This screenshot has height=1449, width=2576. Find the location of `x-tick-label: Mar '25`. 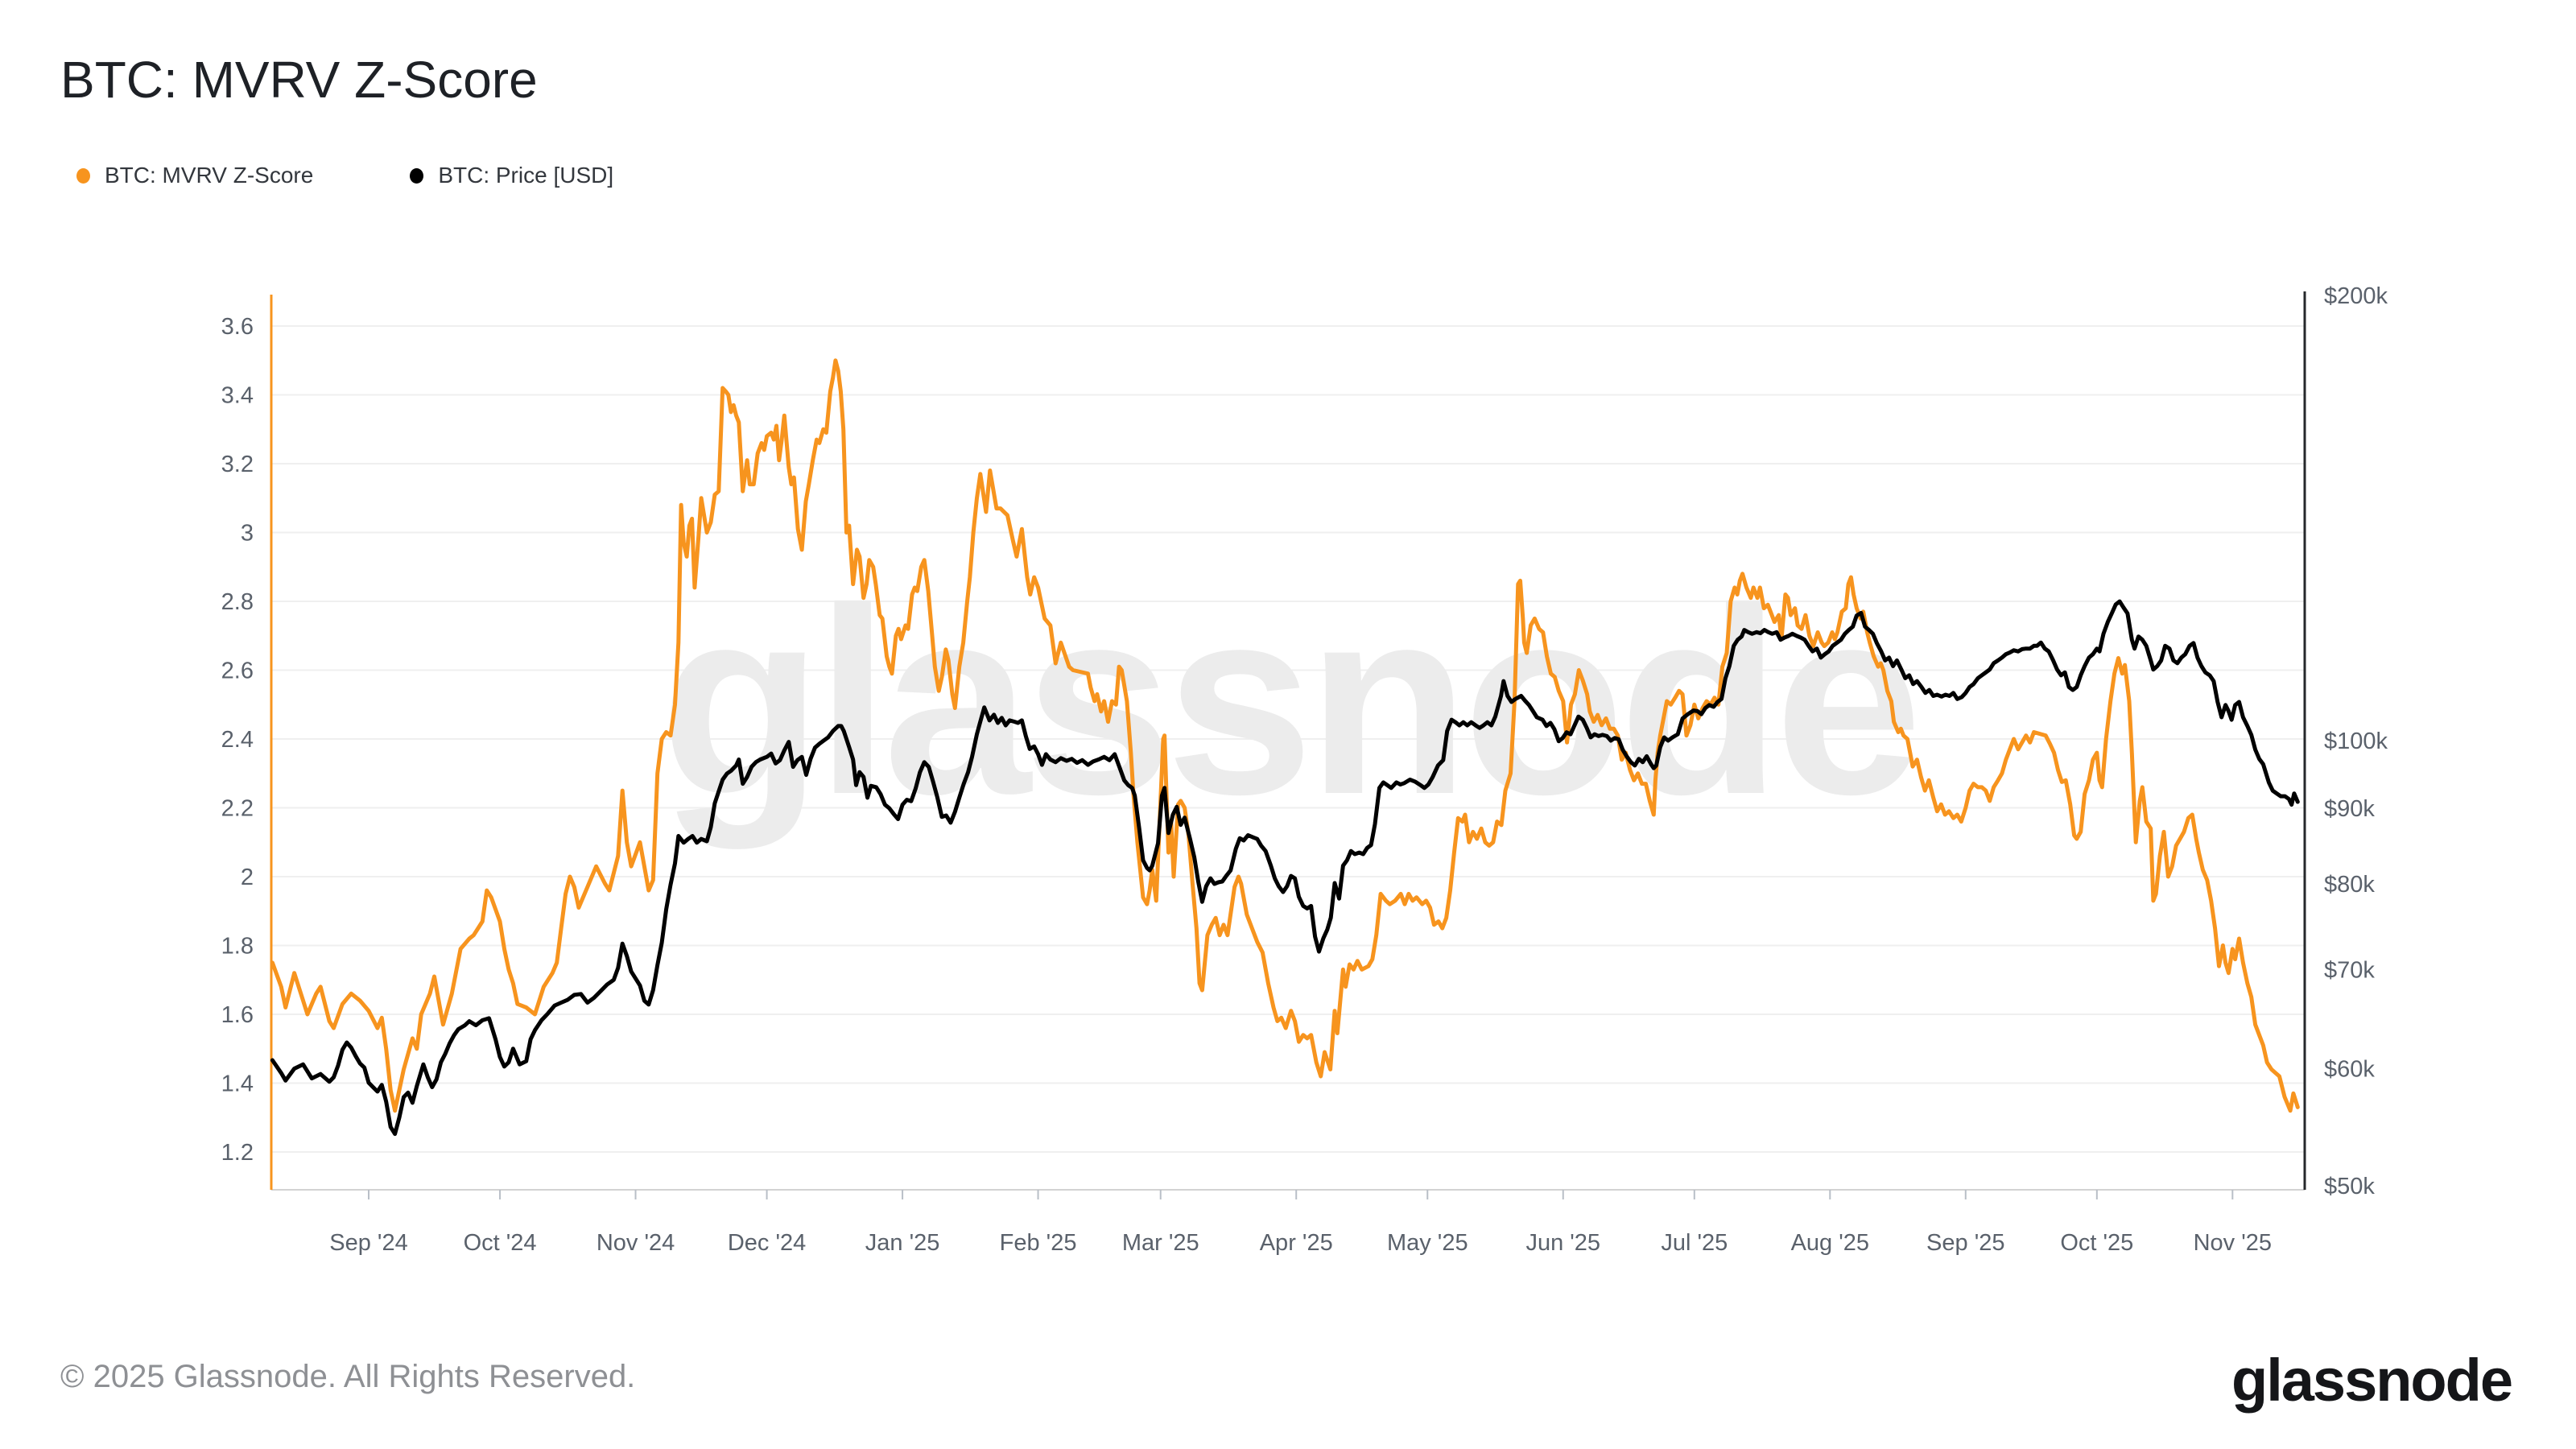

x-tick-label: Mar '25 is located at coordinates (1160, 1243).